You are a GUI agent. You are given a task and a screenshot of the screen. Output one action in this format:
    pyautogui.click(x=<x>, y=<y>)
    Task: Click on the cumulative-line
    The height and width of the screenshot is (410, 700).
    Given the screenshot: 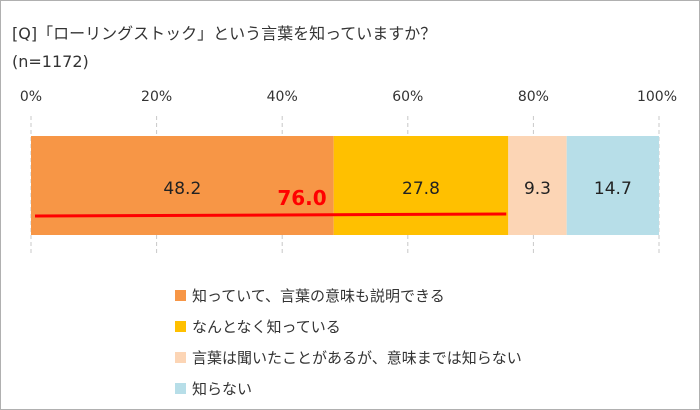 What is the action you would take?
    pyautogui.click(x=270, y=215)
    